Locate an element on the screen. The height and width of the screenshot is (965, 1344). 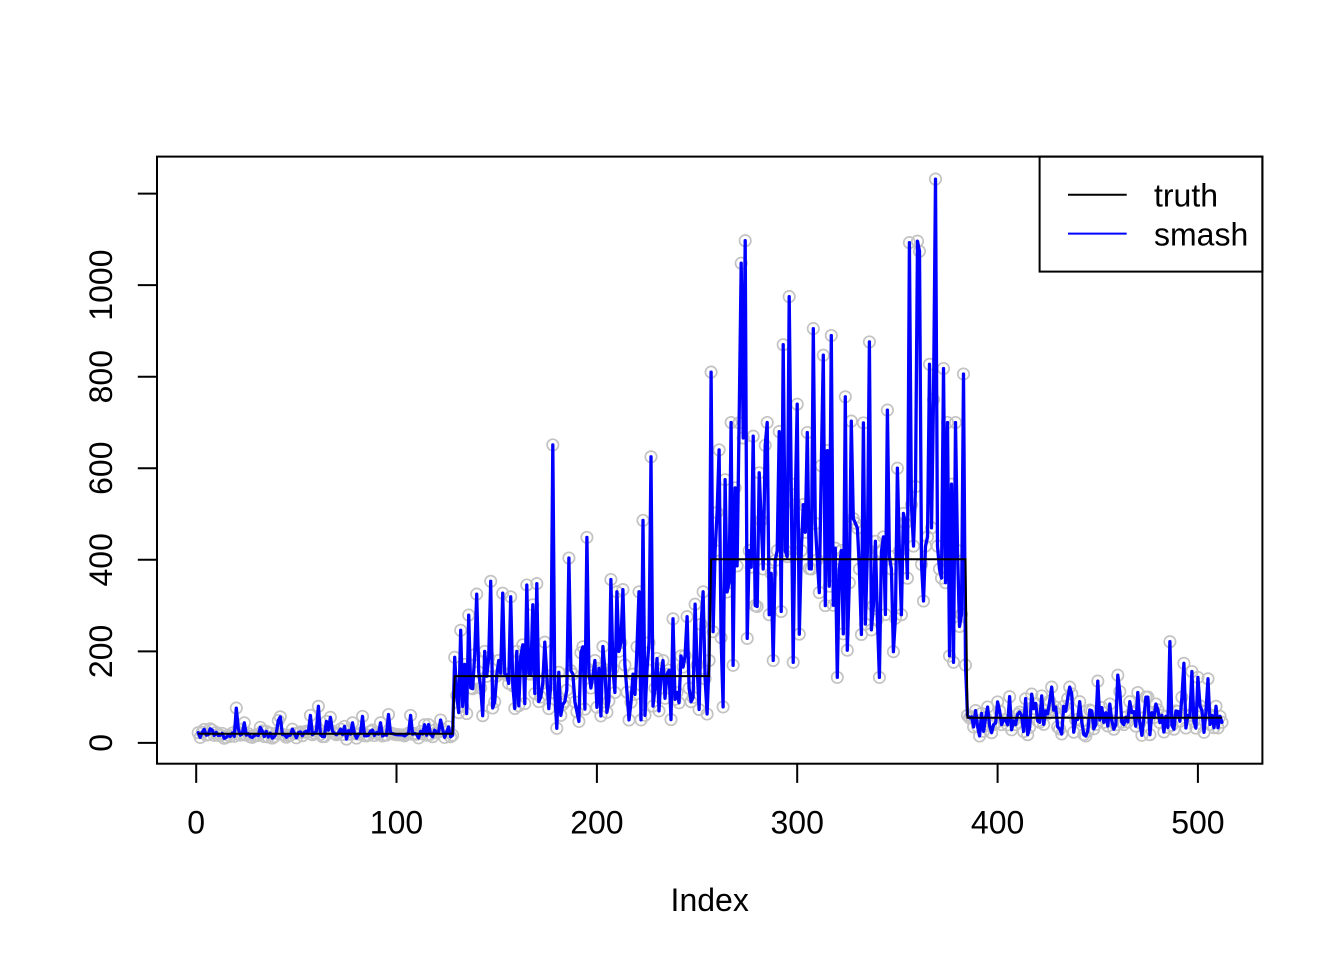
svg-text: 100 is located at coordinates (396, 823).